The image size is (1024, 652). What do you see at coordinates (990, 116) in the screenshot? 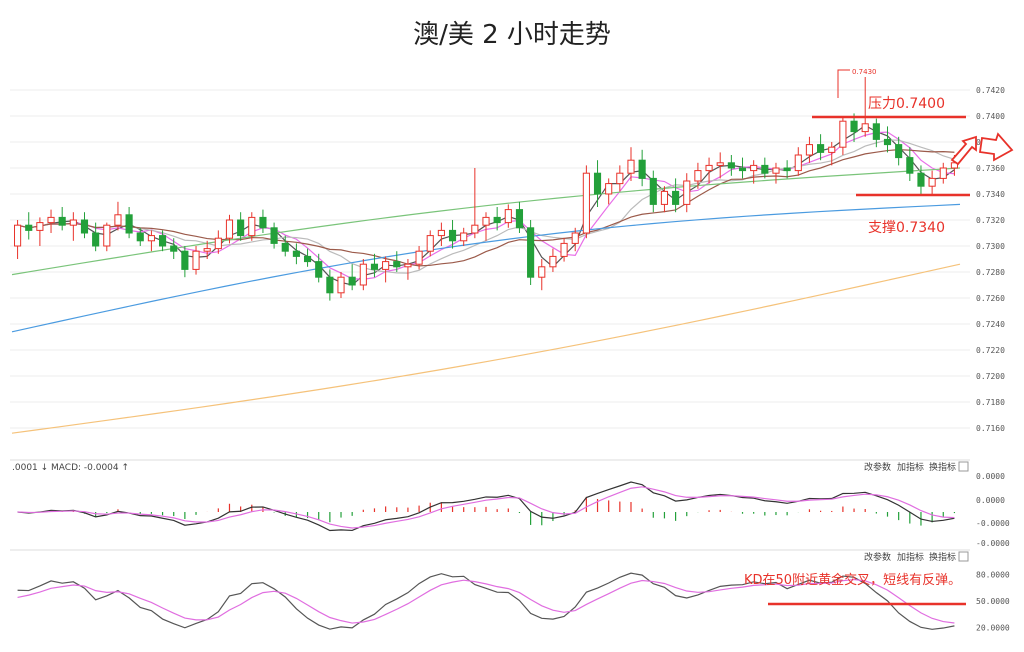
I see `price-tick-label: 0.7400` at bounding box center [990, 116].